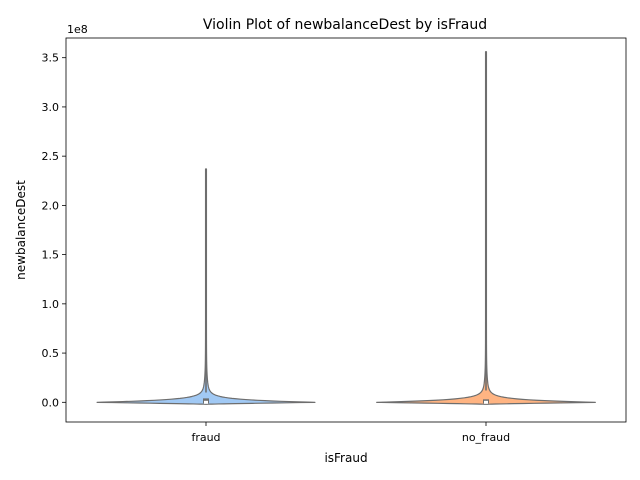  What do you see at coordinates (51, 58) in the screenshot?
I see `y-tick-label: 3.5` at bounding box center [51, 58].